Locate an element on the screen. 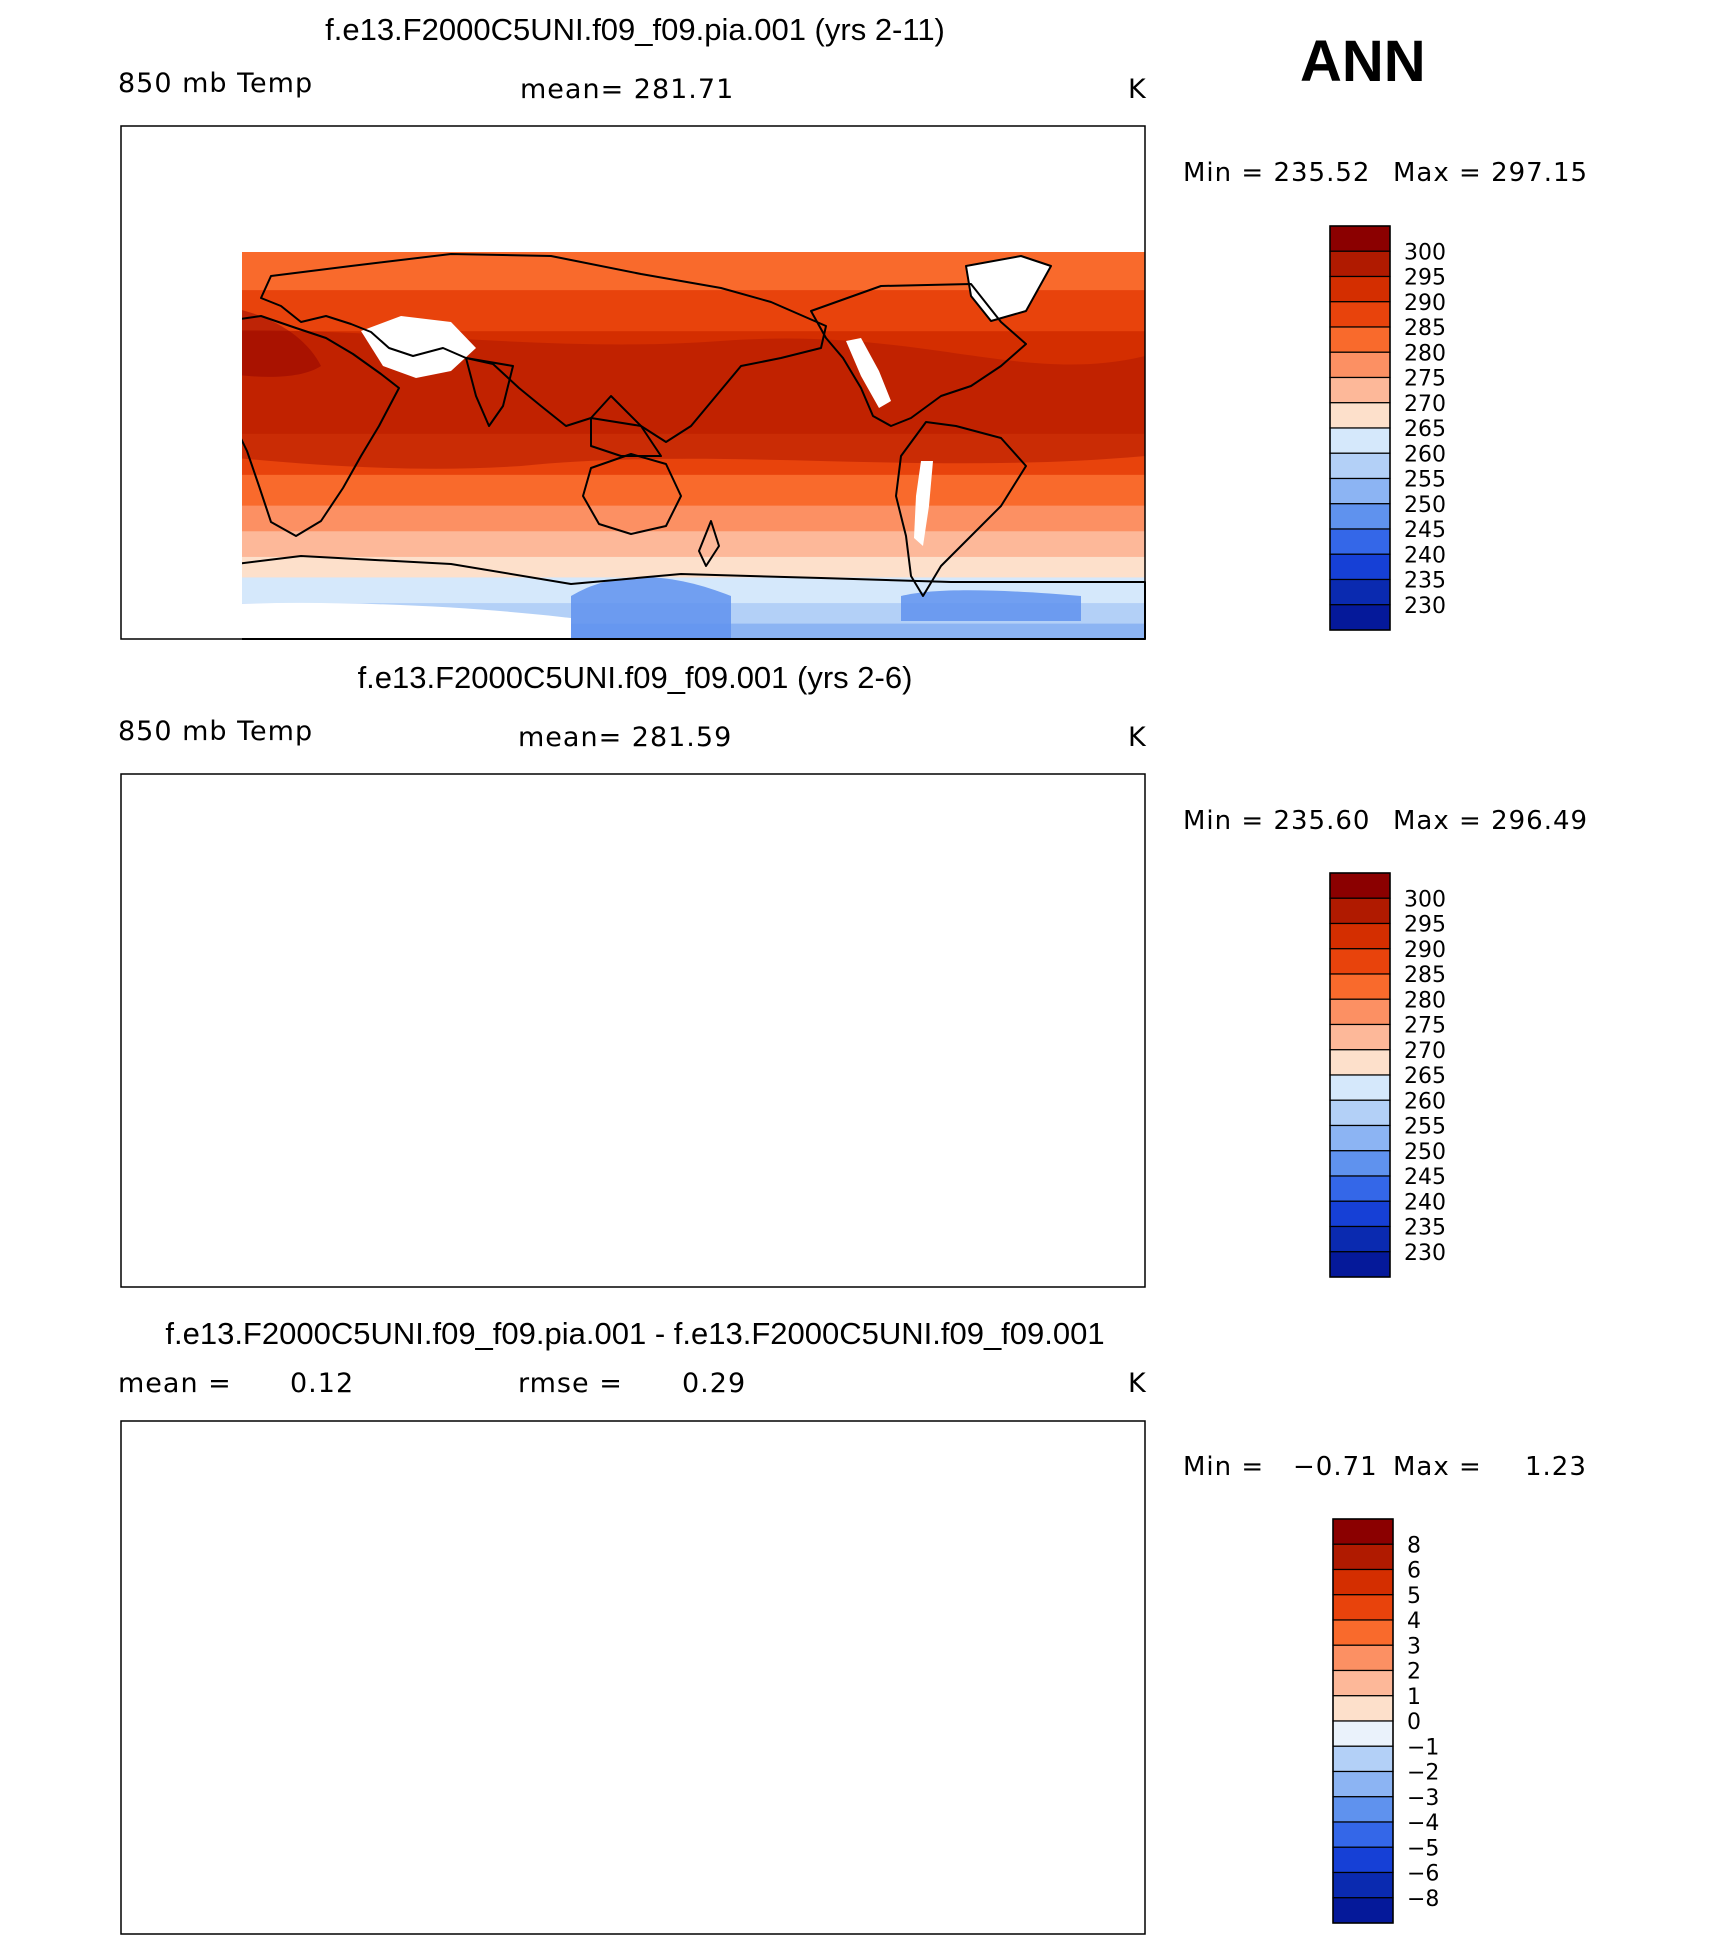 The width and height of the screenshot is (1710, 1947). colorbar-label: 265 is located at coordinates (1425, 429).